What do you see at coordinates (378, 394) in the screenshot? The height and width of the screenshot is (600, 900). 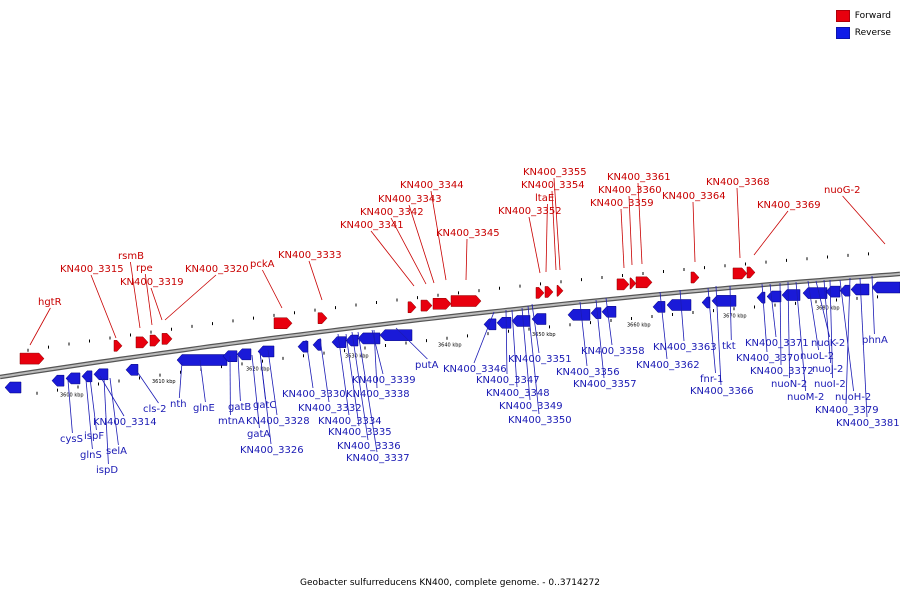 I see `reverse-gene-label: KN400_3338` at bounding box center [378, 394].